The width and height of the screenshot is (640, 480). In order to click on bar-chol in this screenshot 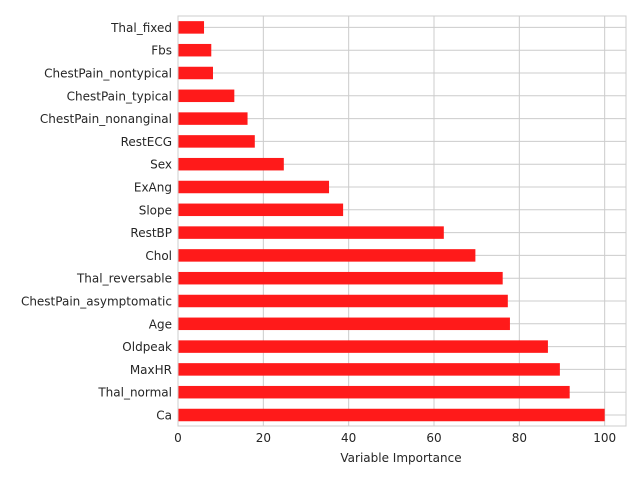, I will do `click(327, 255)`.